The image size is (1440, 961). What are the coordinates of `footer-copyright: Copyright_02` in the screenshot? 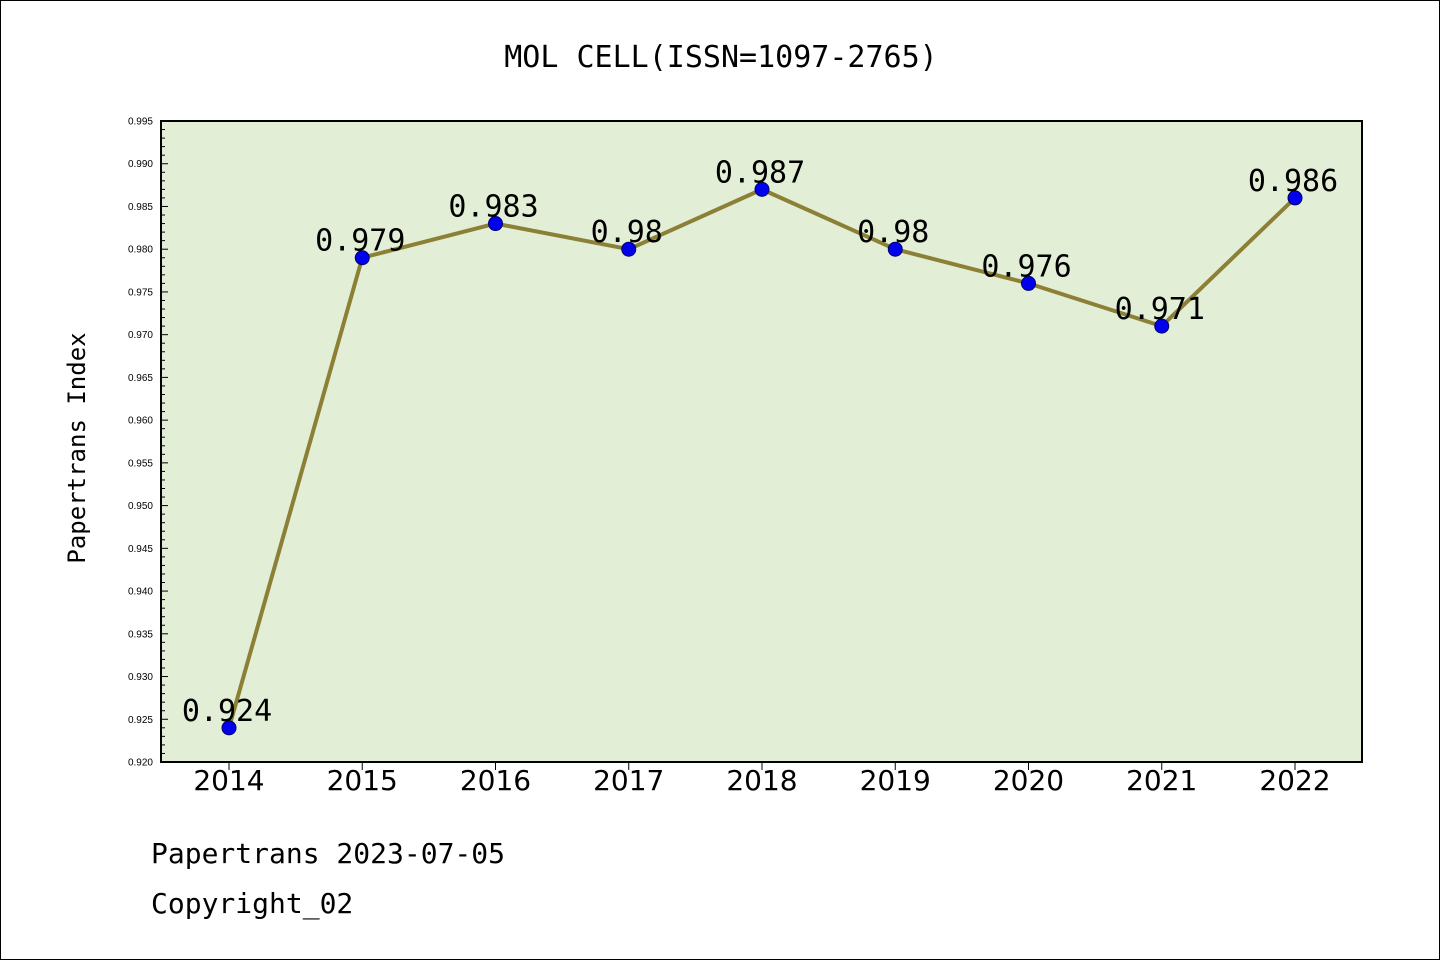 It's located at (252, 903).